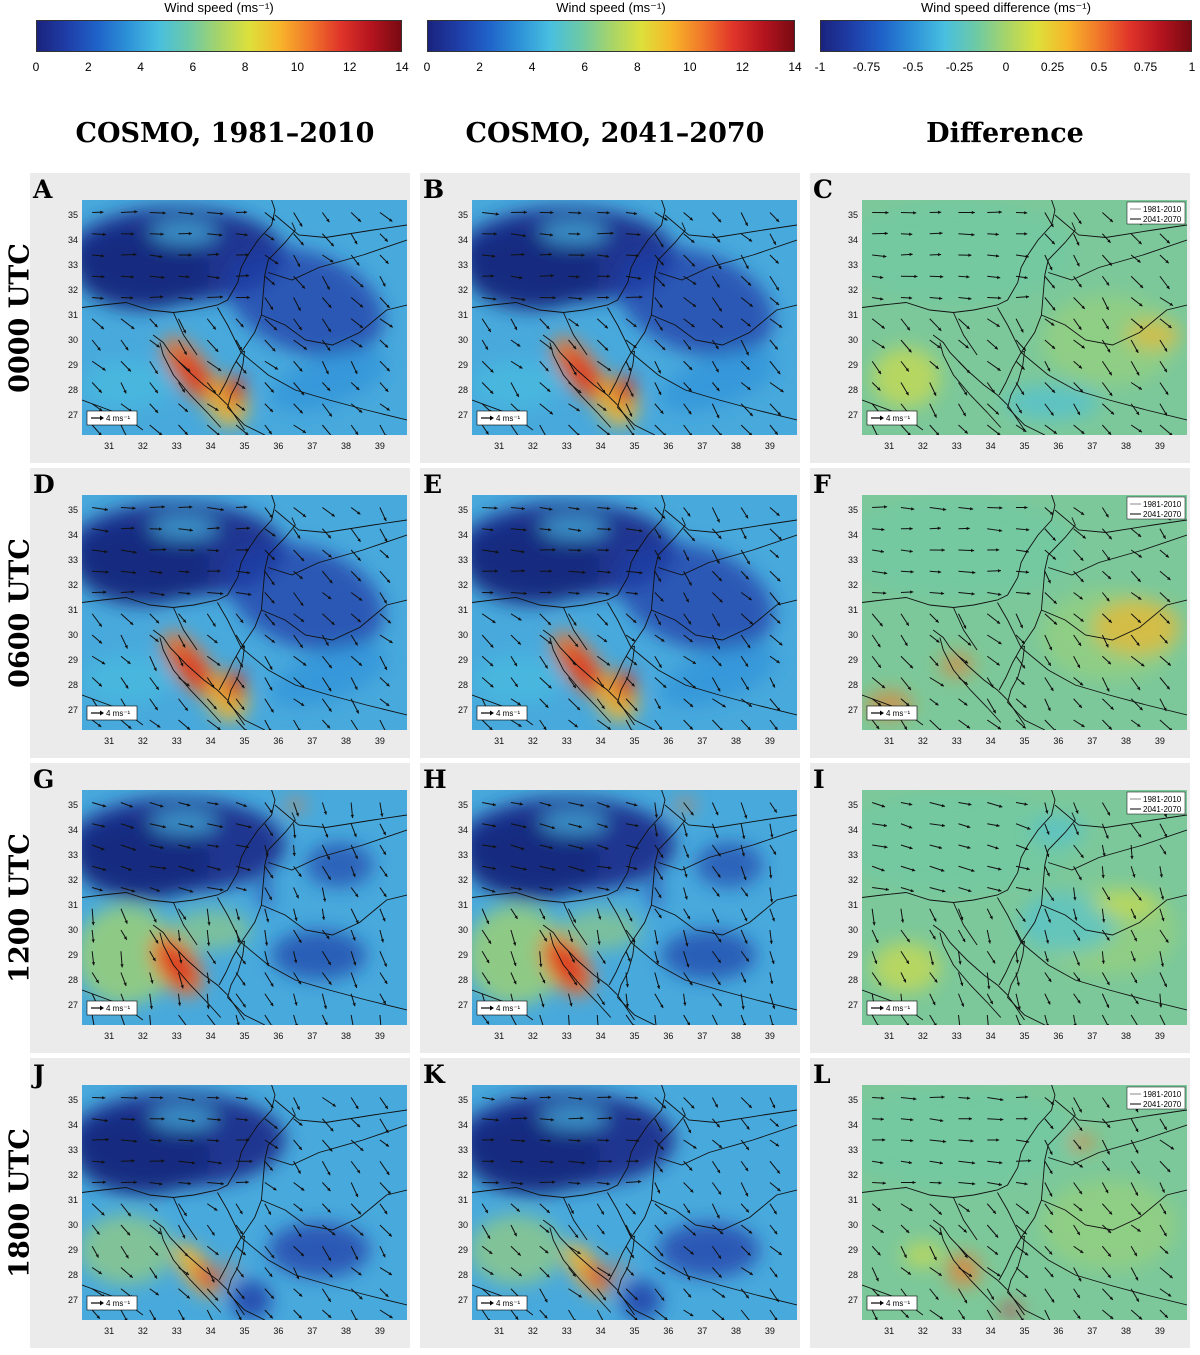 This screenshot has height=1355, width=1200. What do you see at coordinates (889, 1036) in the screenshot?
I see `x-tick-label: 31` at bounding box center [889, 1036].